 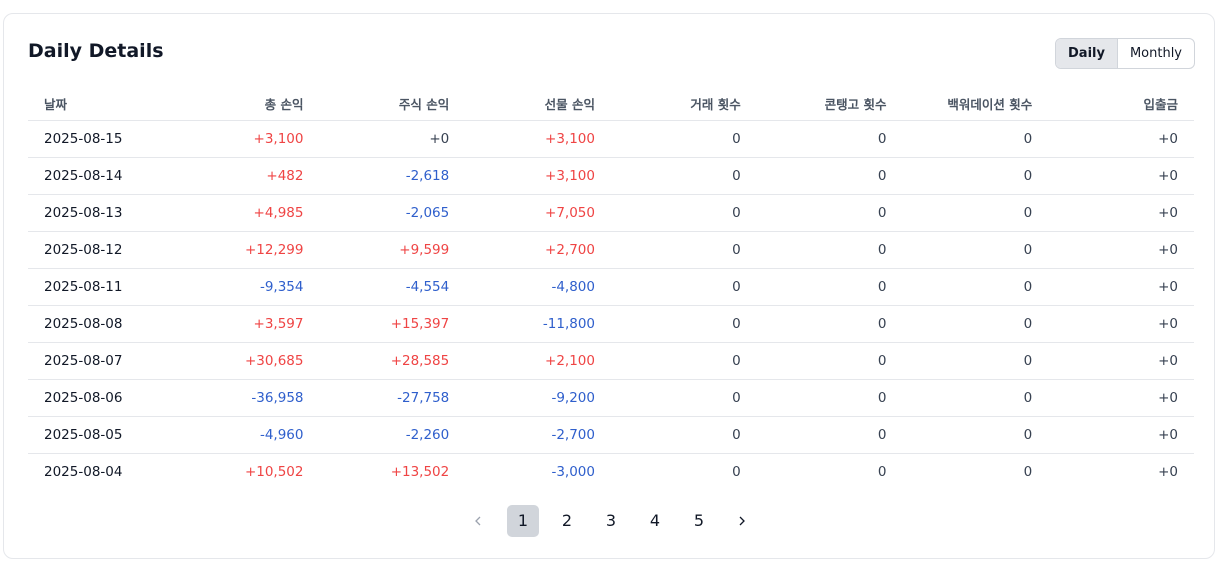 What do you see at coordinates (829, 104) in the screenshot?
I see `column-header: 콘탱고 횟수` at bounding box center [829, 104].